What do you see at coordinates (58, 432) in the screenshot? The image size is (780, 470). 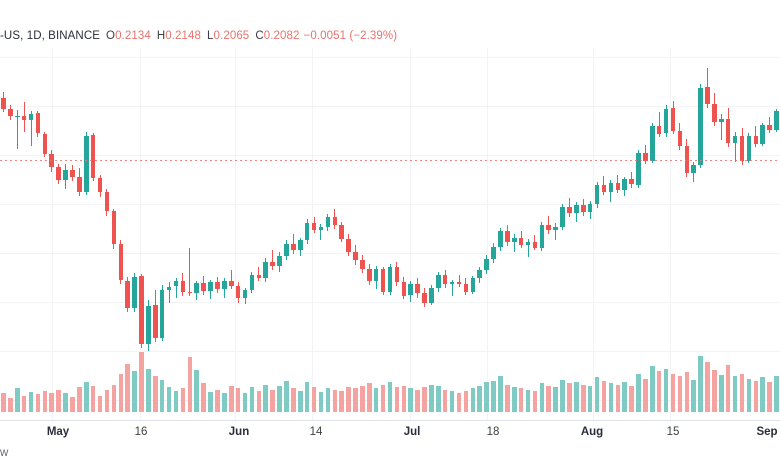 I see `x-axis-tick: May` at bounding box center [58, 432].